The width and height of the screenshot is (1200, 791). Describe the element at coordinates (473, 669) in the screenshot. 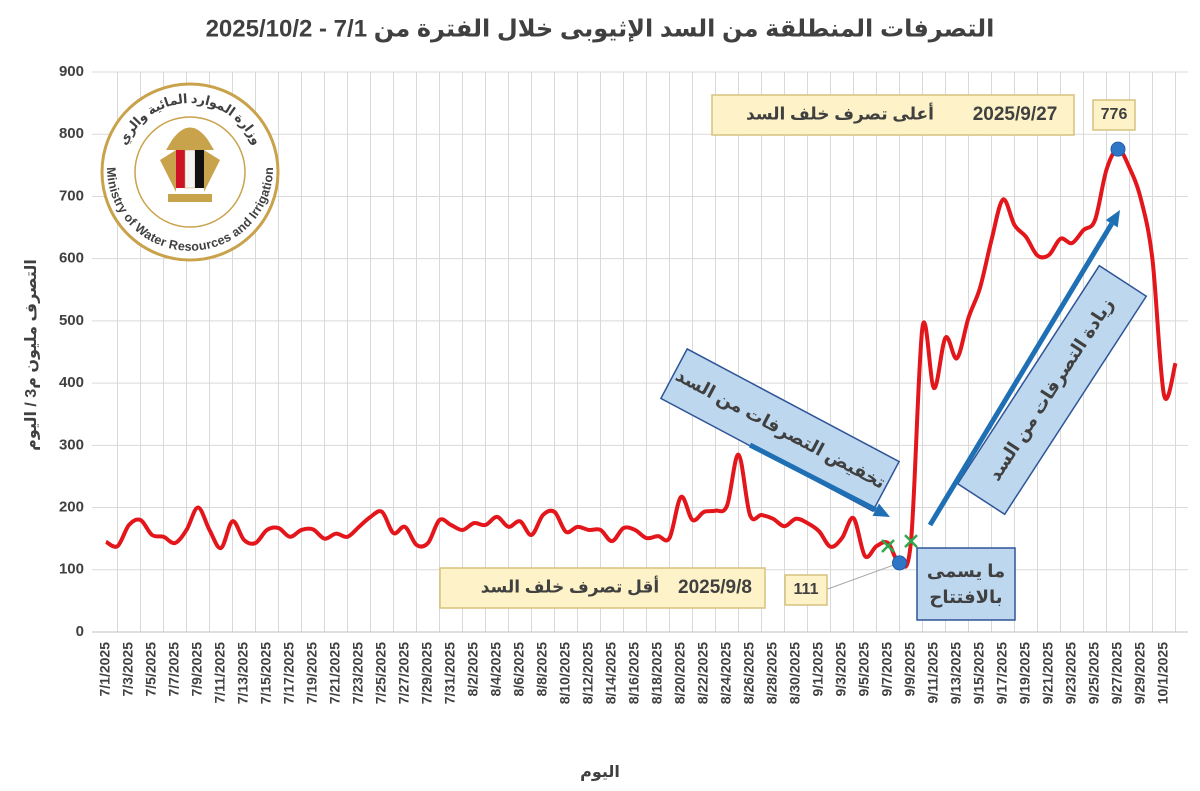

I see `x-tick-label: 8/2/2025` at that location.